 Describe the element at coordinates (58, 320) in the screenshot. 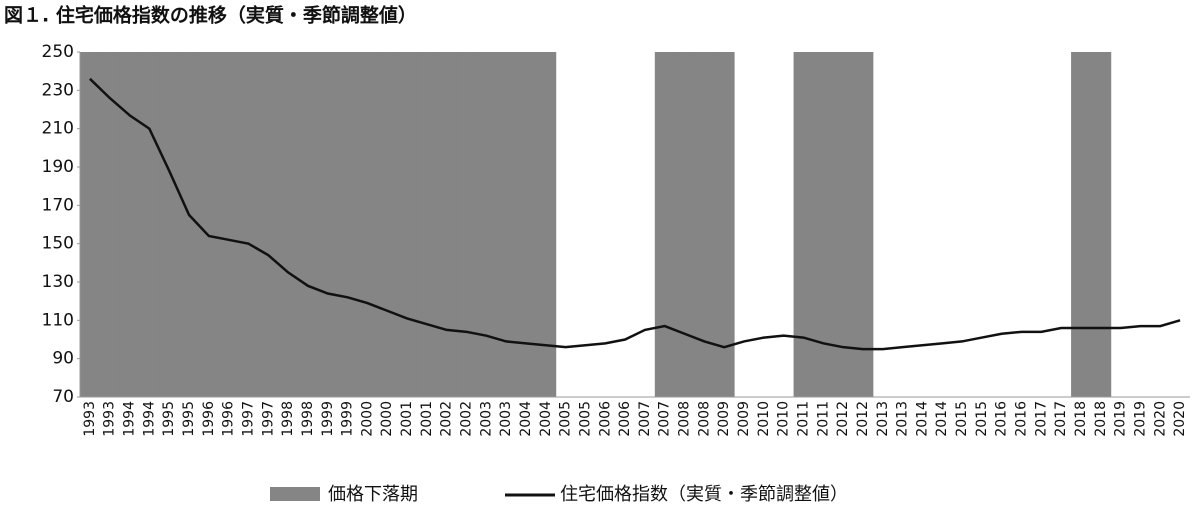

I see `y-tick-label: 110` at that location.